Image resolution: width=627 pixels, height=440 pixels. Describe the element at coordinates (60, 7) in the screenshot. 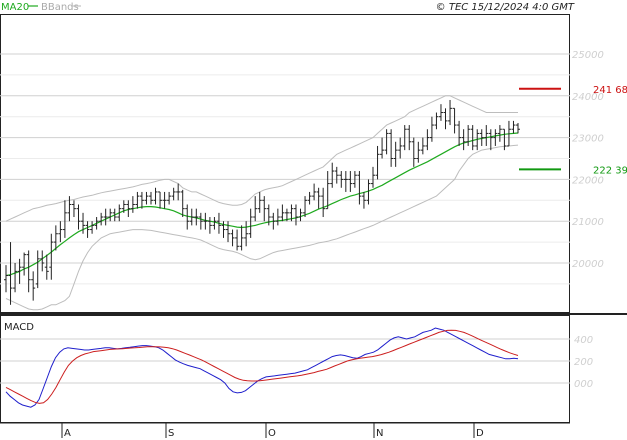

I see `legend-bbands-label: BBands` at that location.